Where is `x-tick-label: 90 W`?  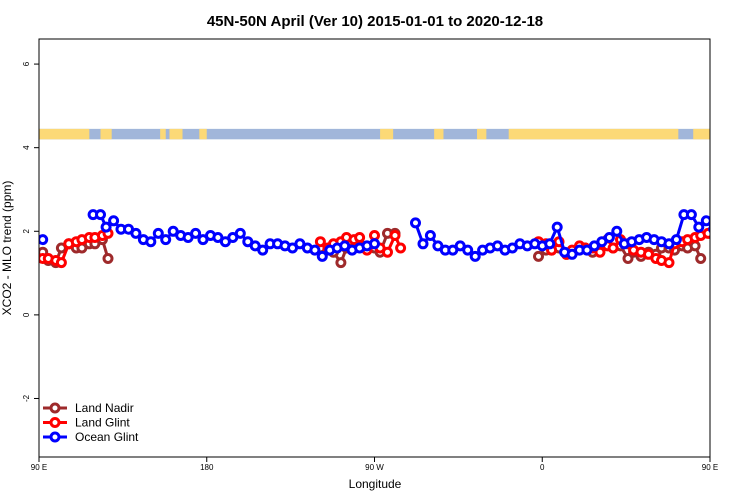
x-tick-label: 90 W is located at coordinates (374, 467).